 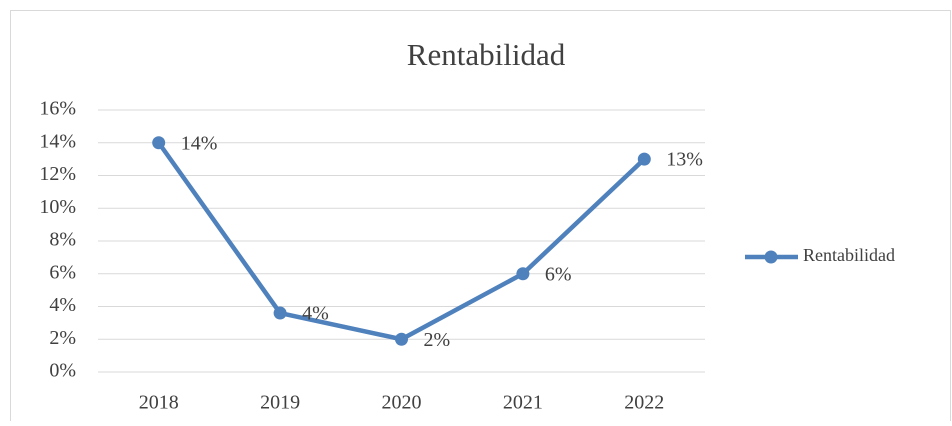 I want to click on y-tick-label: 6%, so click(x=62, y=272).